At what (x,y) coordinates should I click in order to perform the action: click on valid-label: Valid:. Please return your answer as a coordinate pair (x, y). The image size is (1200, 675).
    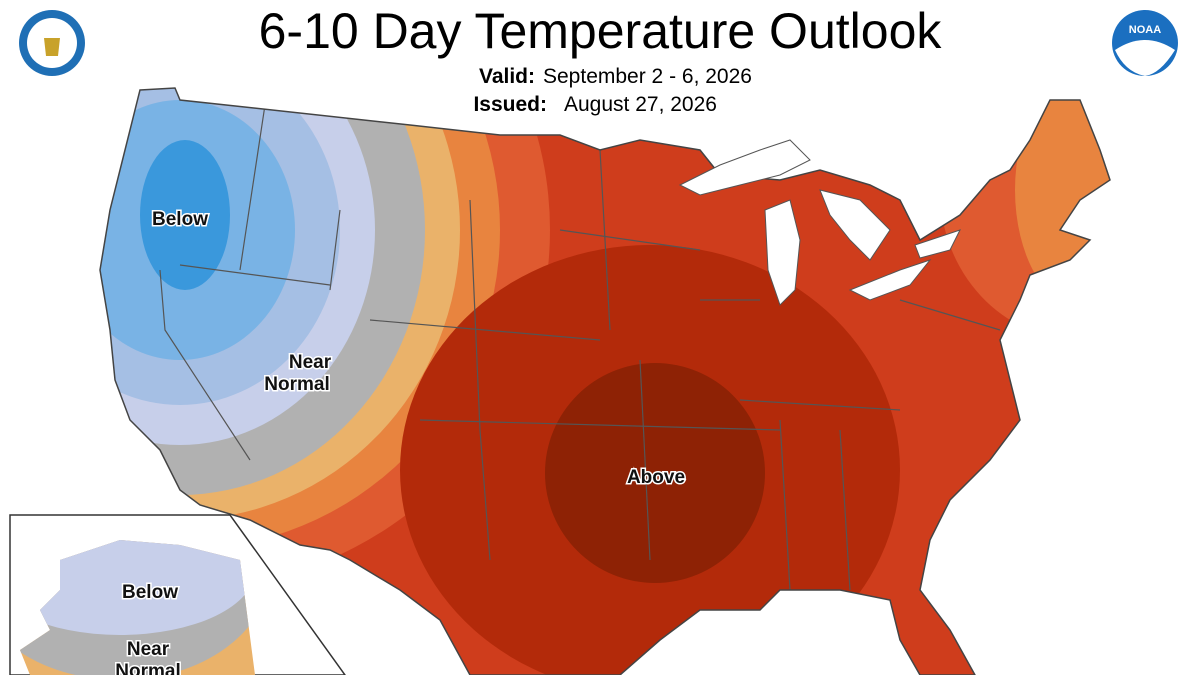
    Looking at the image, I should click on (507, 76).